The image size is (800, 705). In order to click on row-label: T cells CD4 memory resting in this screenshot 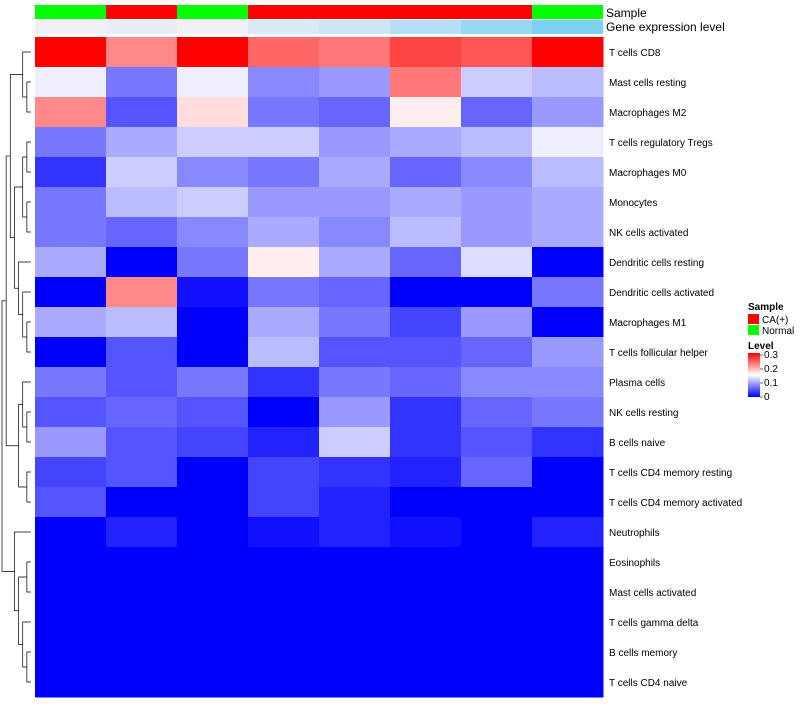, I will do `click(670, 473)`.